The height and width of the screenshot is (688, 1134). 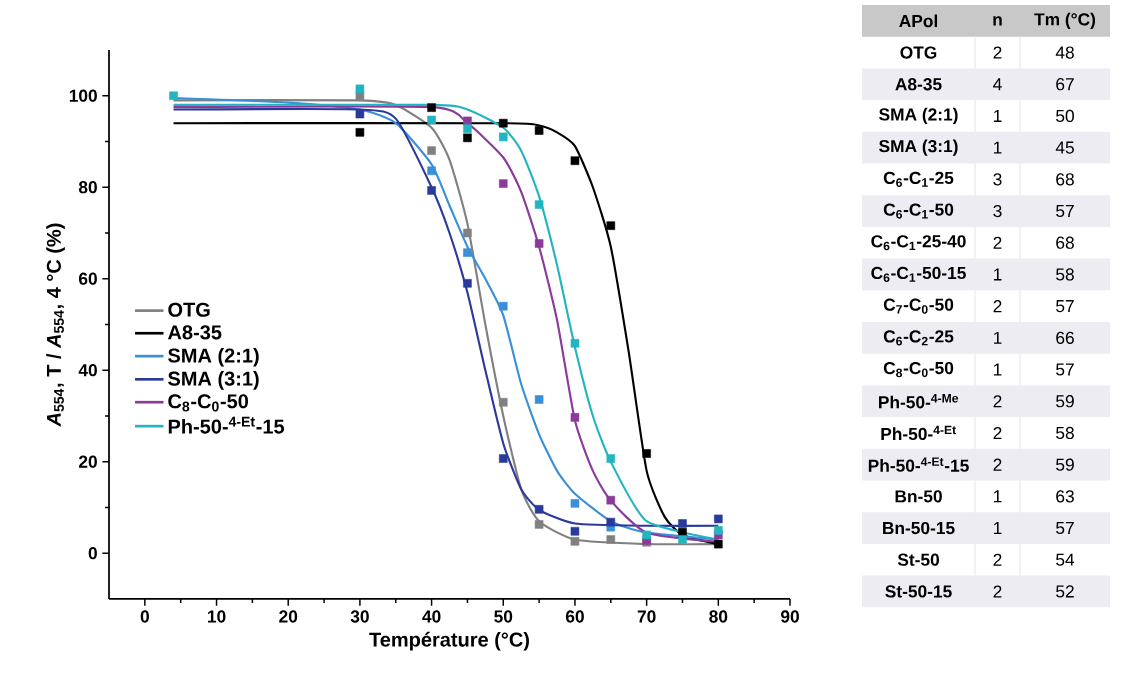 What do you see at coordinates (918, 179) in the screenshot?
I see `y-tick-label: C$_{6}$-C$_{1}$-25` at bounding box center [918, 179].